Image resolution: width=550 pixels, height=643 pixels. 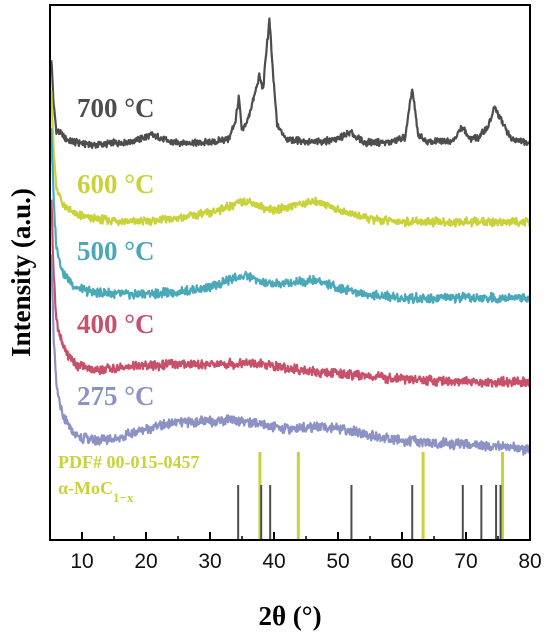 I want to click on y-axis-title: Intensity (a.u.), so click(x=21, y=272).